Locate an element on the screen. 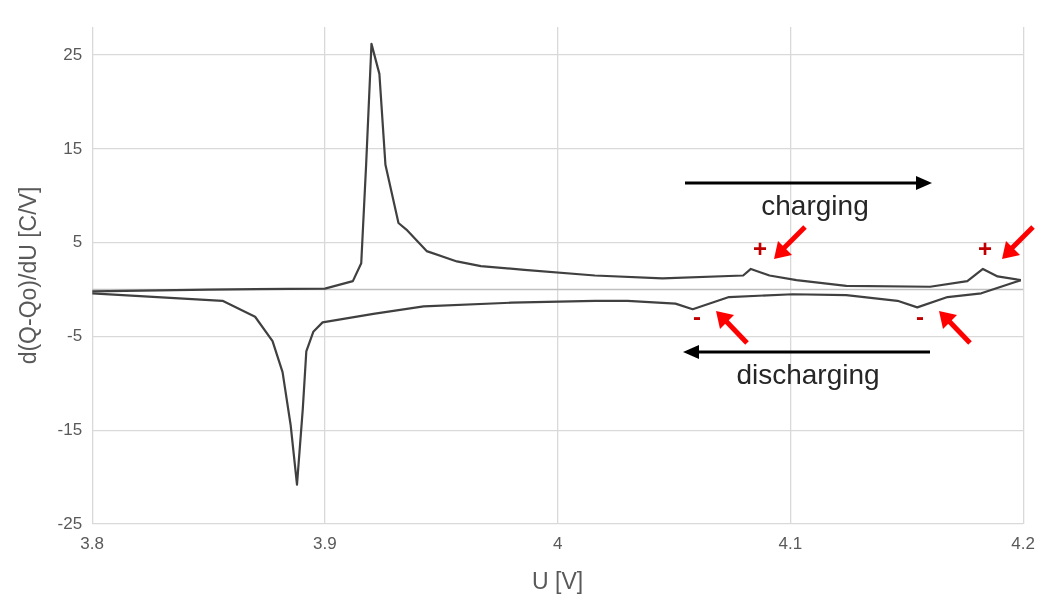 This screenshot has width=1045, height=602. annotation: discharging is located at coordinates (808, 374).